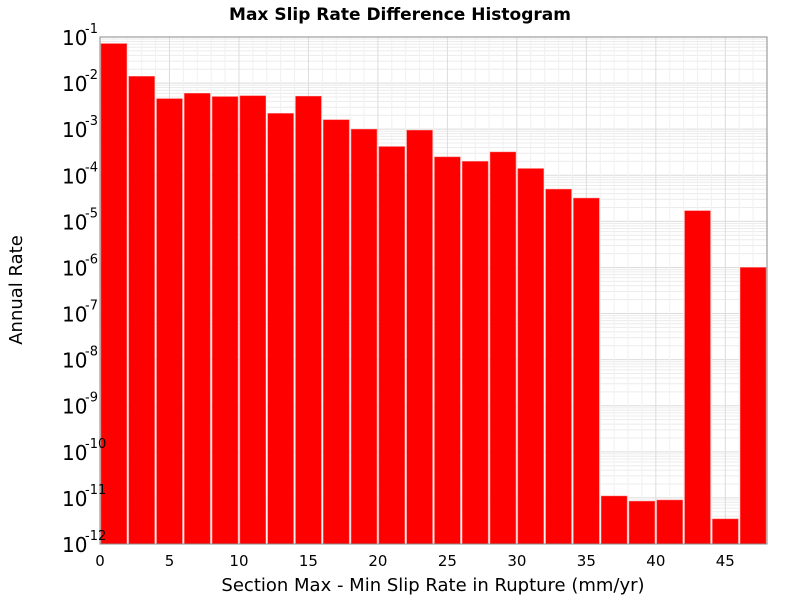 The image size is (800, 600). What do you see at coordinates (95, 490) in the screenshot?
I see `y-tick-exponent: -11` at bounding box center [95, 490].